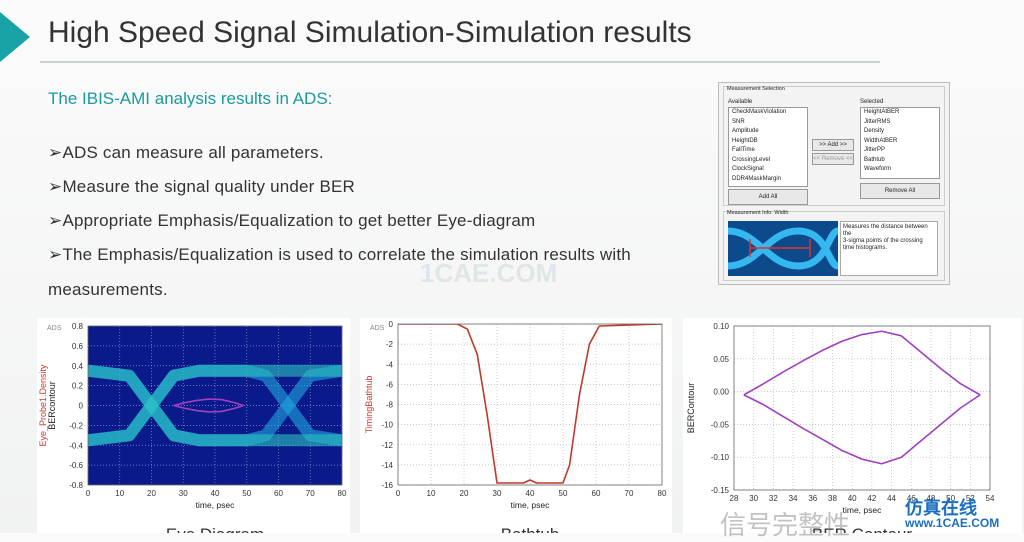  I want to click on bullet: ➢ADS can measure all parameters., so click(186, 152).